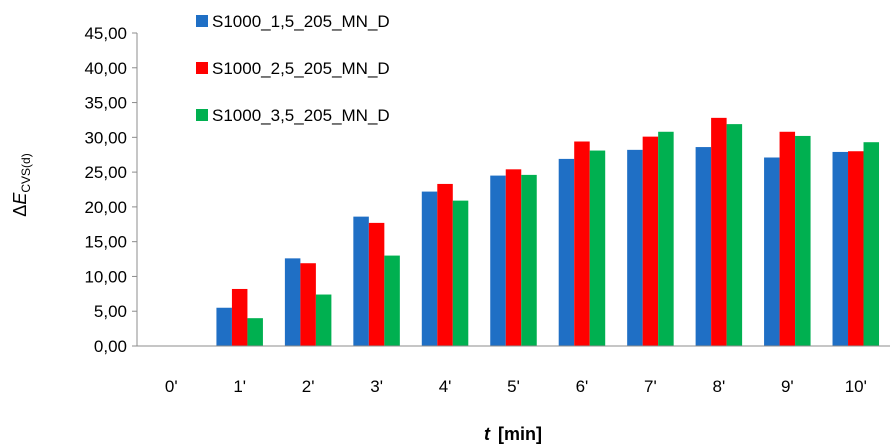 The width and height of the screenshot is (896, 446). Describe the element at coordinates (105, 33) in the screenshot. I see `y-tick-label: 45,00` at that location.